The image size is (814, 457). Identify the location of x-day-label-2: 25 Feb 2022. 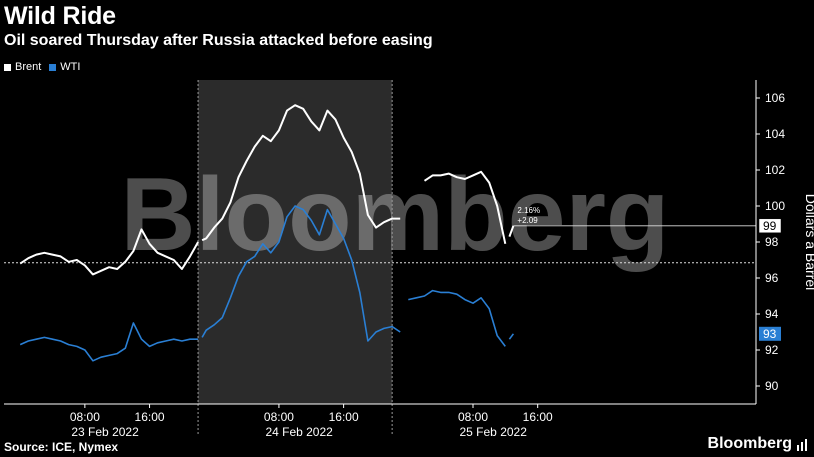
(494, 432).